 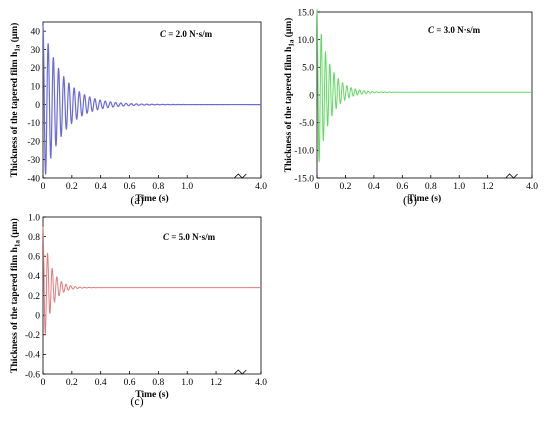 I want to click on y-tick-label: -0.6, so click(x=32, y=375).